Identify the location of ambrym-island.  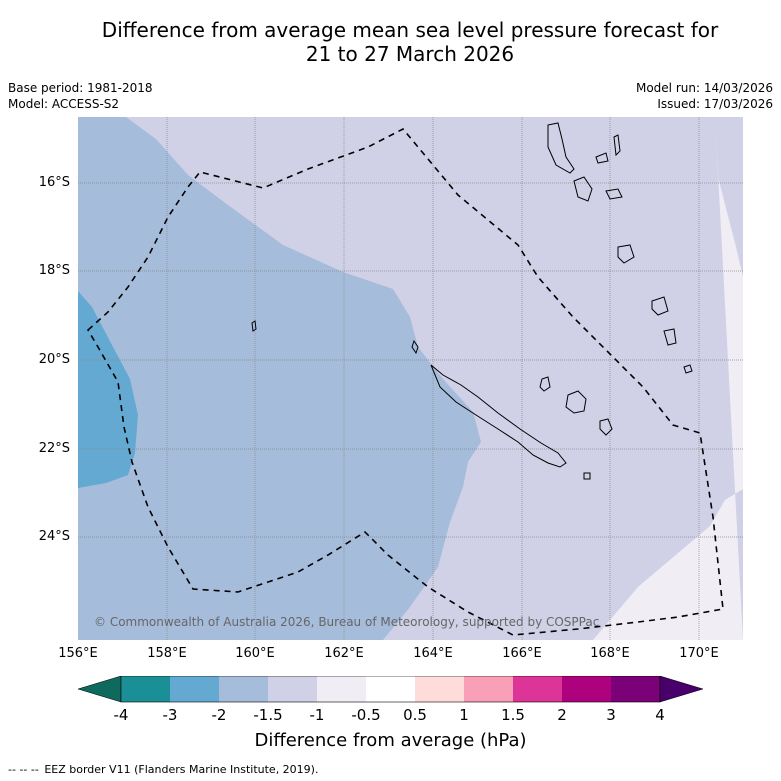
(614, 194).